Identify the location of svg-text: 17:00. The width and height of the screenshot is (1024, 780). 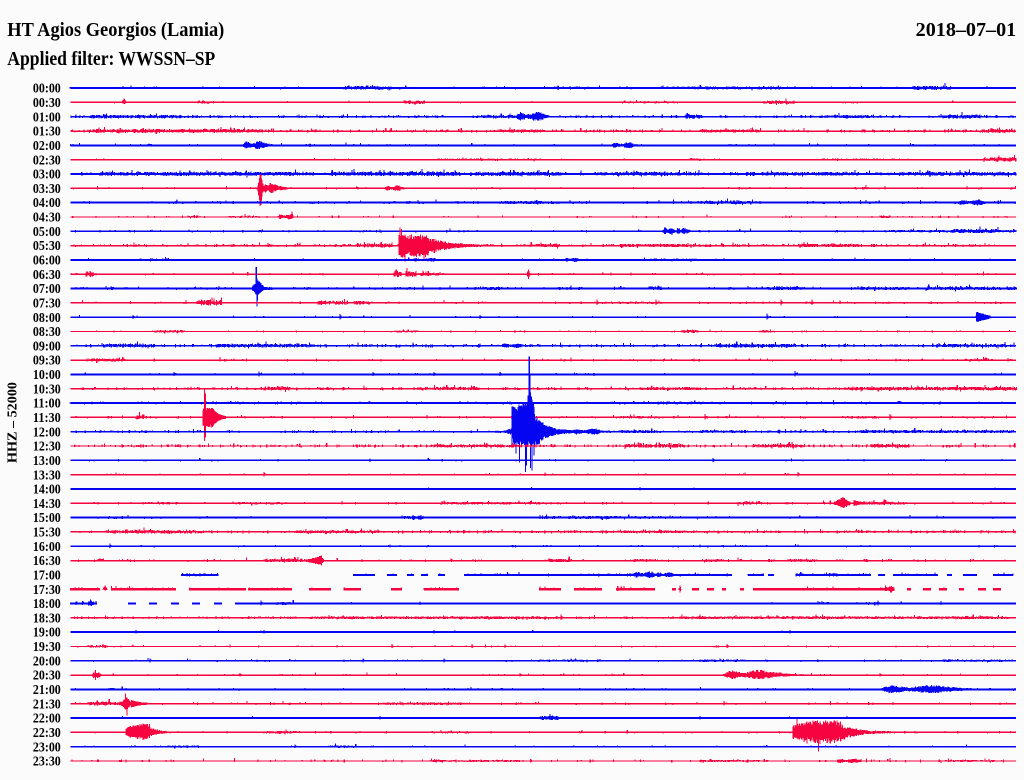
(47, 576).